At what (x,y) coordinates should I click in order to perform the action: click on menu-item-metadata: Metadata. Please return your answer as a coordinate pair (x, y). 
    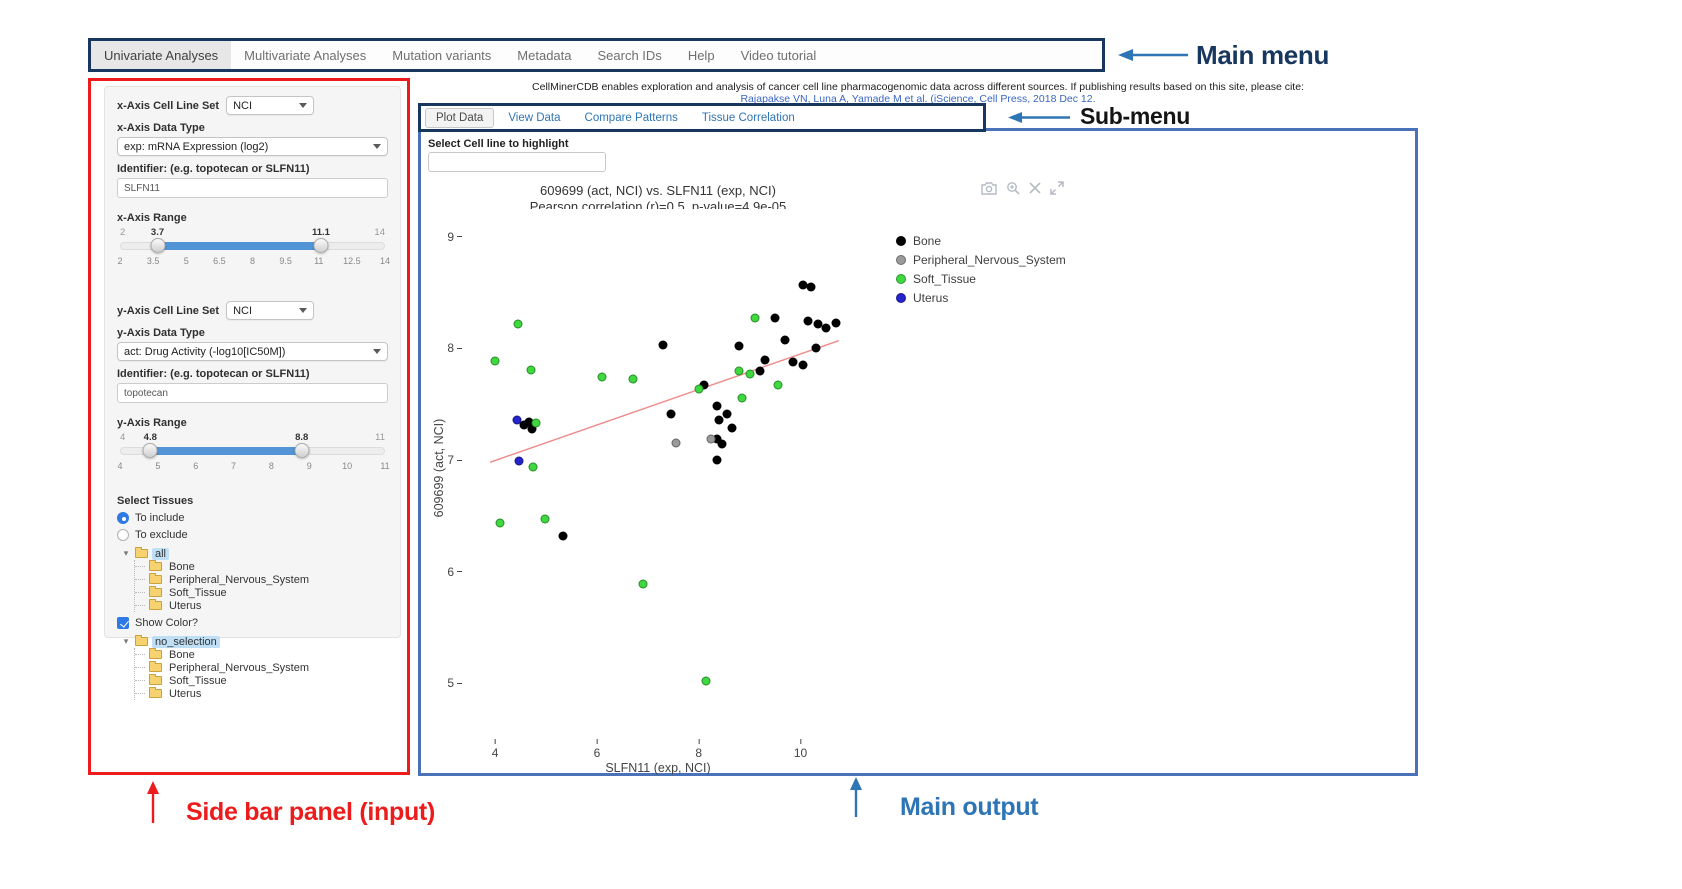
    Looking at the image, I should click on (544, 55).